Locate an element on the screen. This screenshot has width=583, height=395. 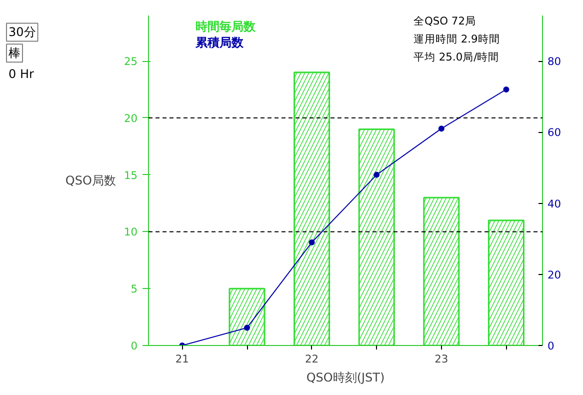
annotation: 運用時間 2.9時間 is located at coordinates (457, 39).